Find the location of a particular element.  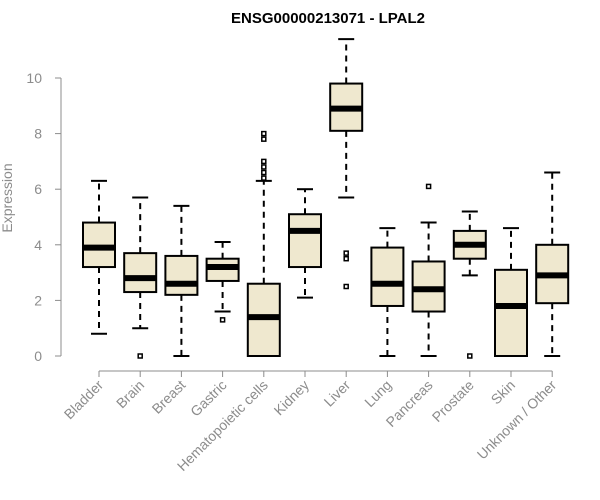

y-tick-label: 10 is located at coordinates (34, 78).